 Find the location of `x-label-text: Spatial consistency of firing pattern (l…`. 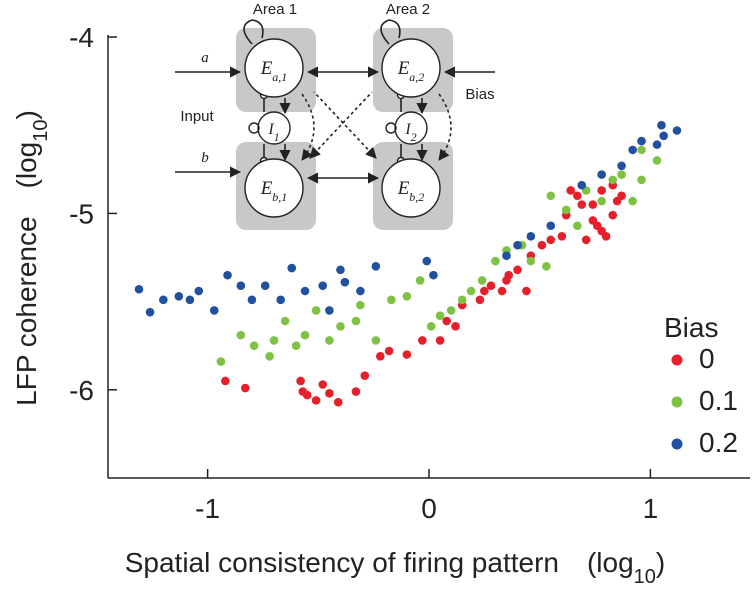

x-label-text: Spatial consistency of firing pattern (l… is located at coordinates (379, 562).